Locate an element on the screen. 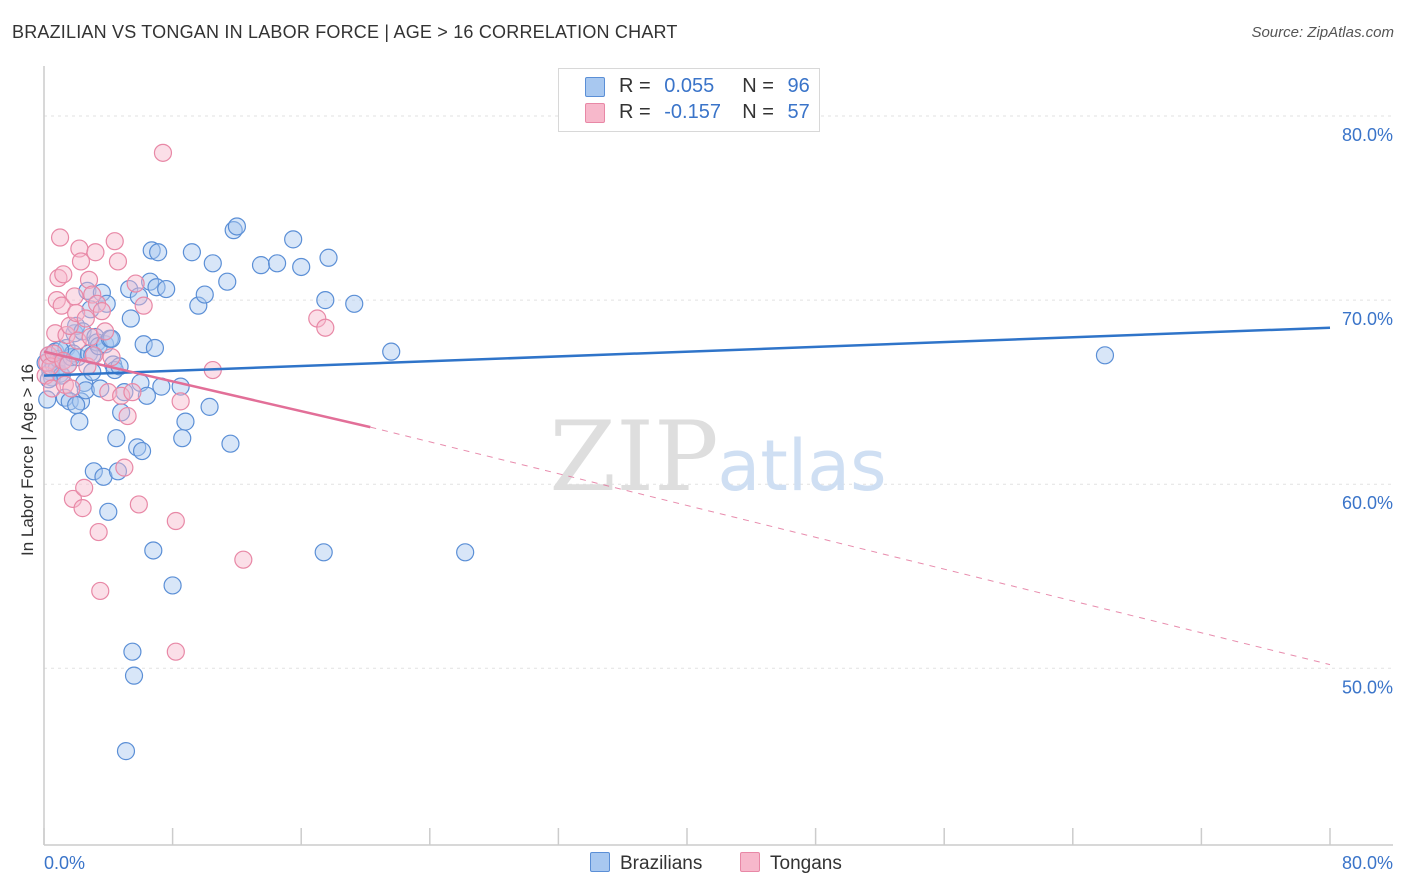  legend-item-tongans: Tongans is located at coordinates (791, 863).